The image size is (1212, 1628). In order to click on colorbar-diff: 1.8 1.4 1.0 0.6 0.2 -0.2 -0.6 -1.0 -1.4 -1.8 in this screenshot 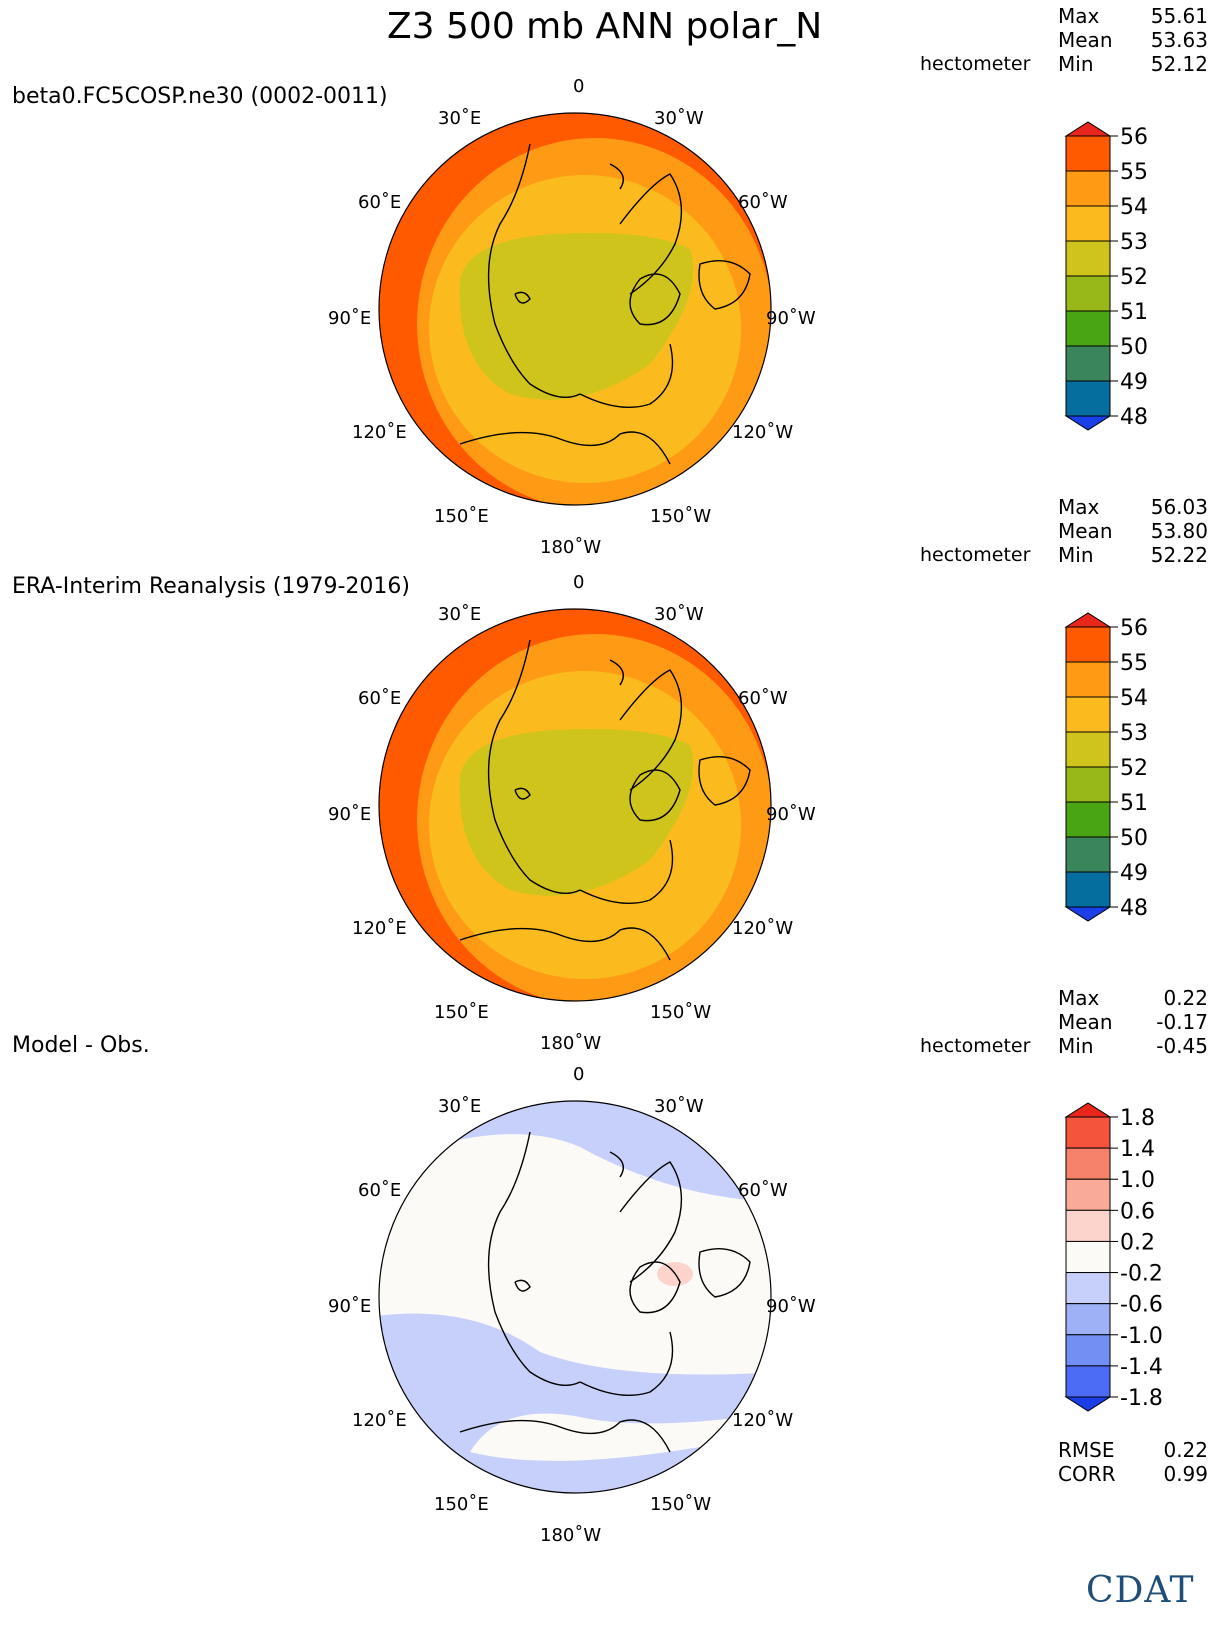, I will do `click(1130, 1269)`.